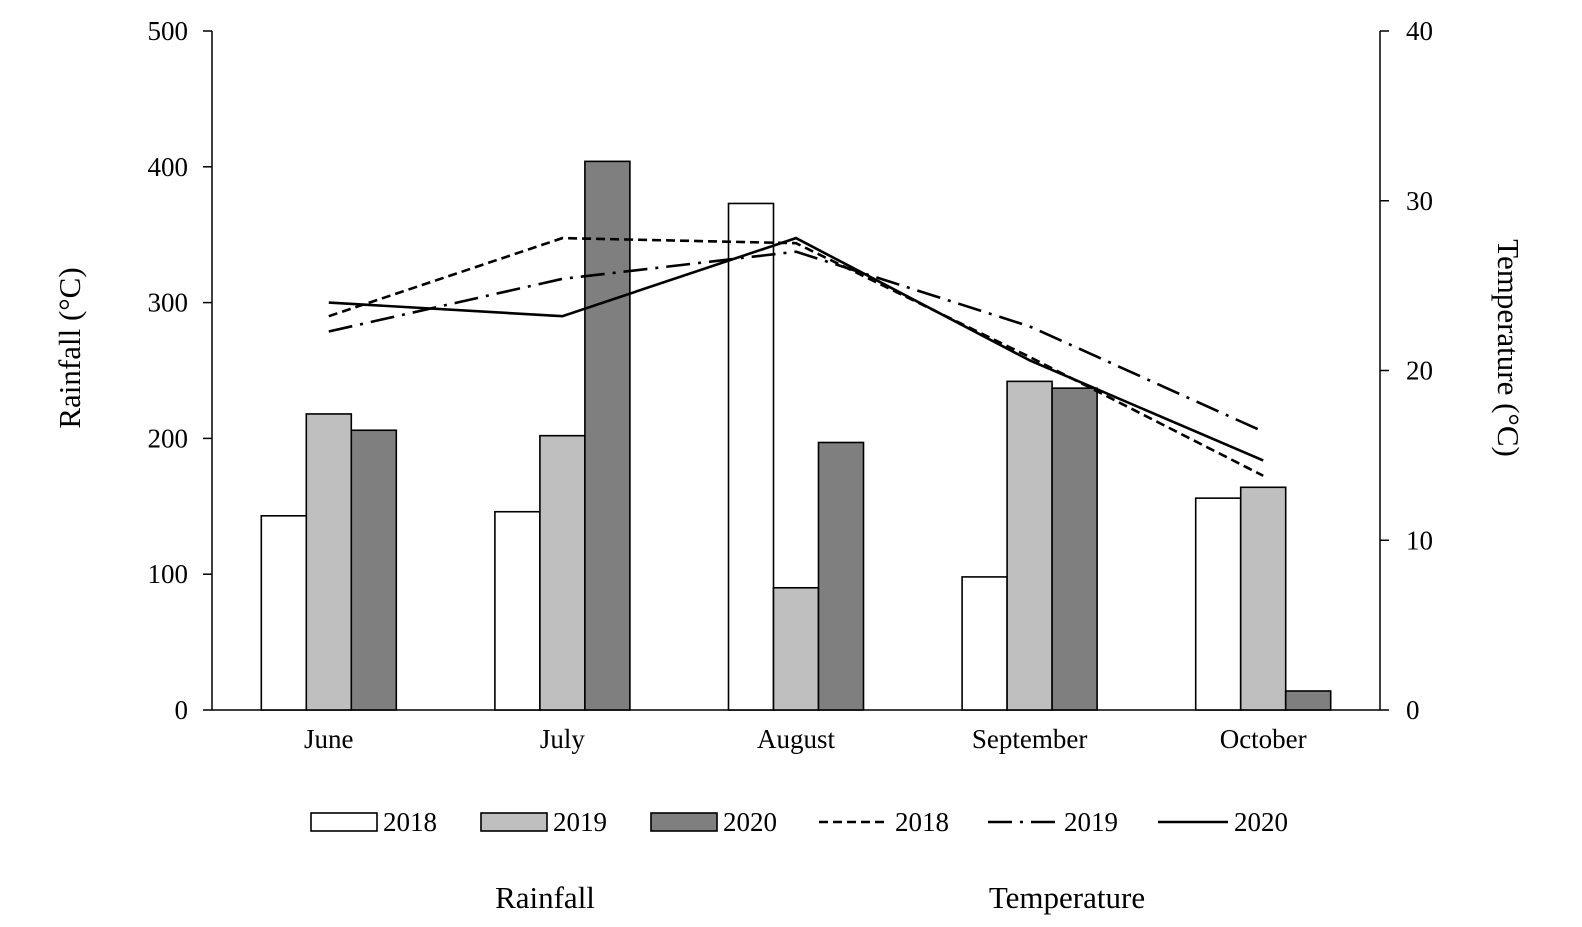 This screenshot has height=927, width=1582. Describe the element at coordinates (1263, 598) in the screenshot. I see `bar-2019-october` at that location.